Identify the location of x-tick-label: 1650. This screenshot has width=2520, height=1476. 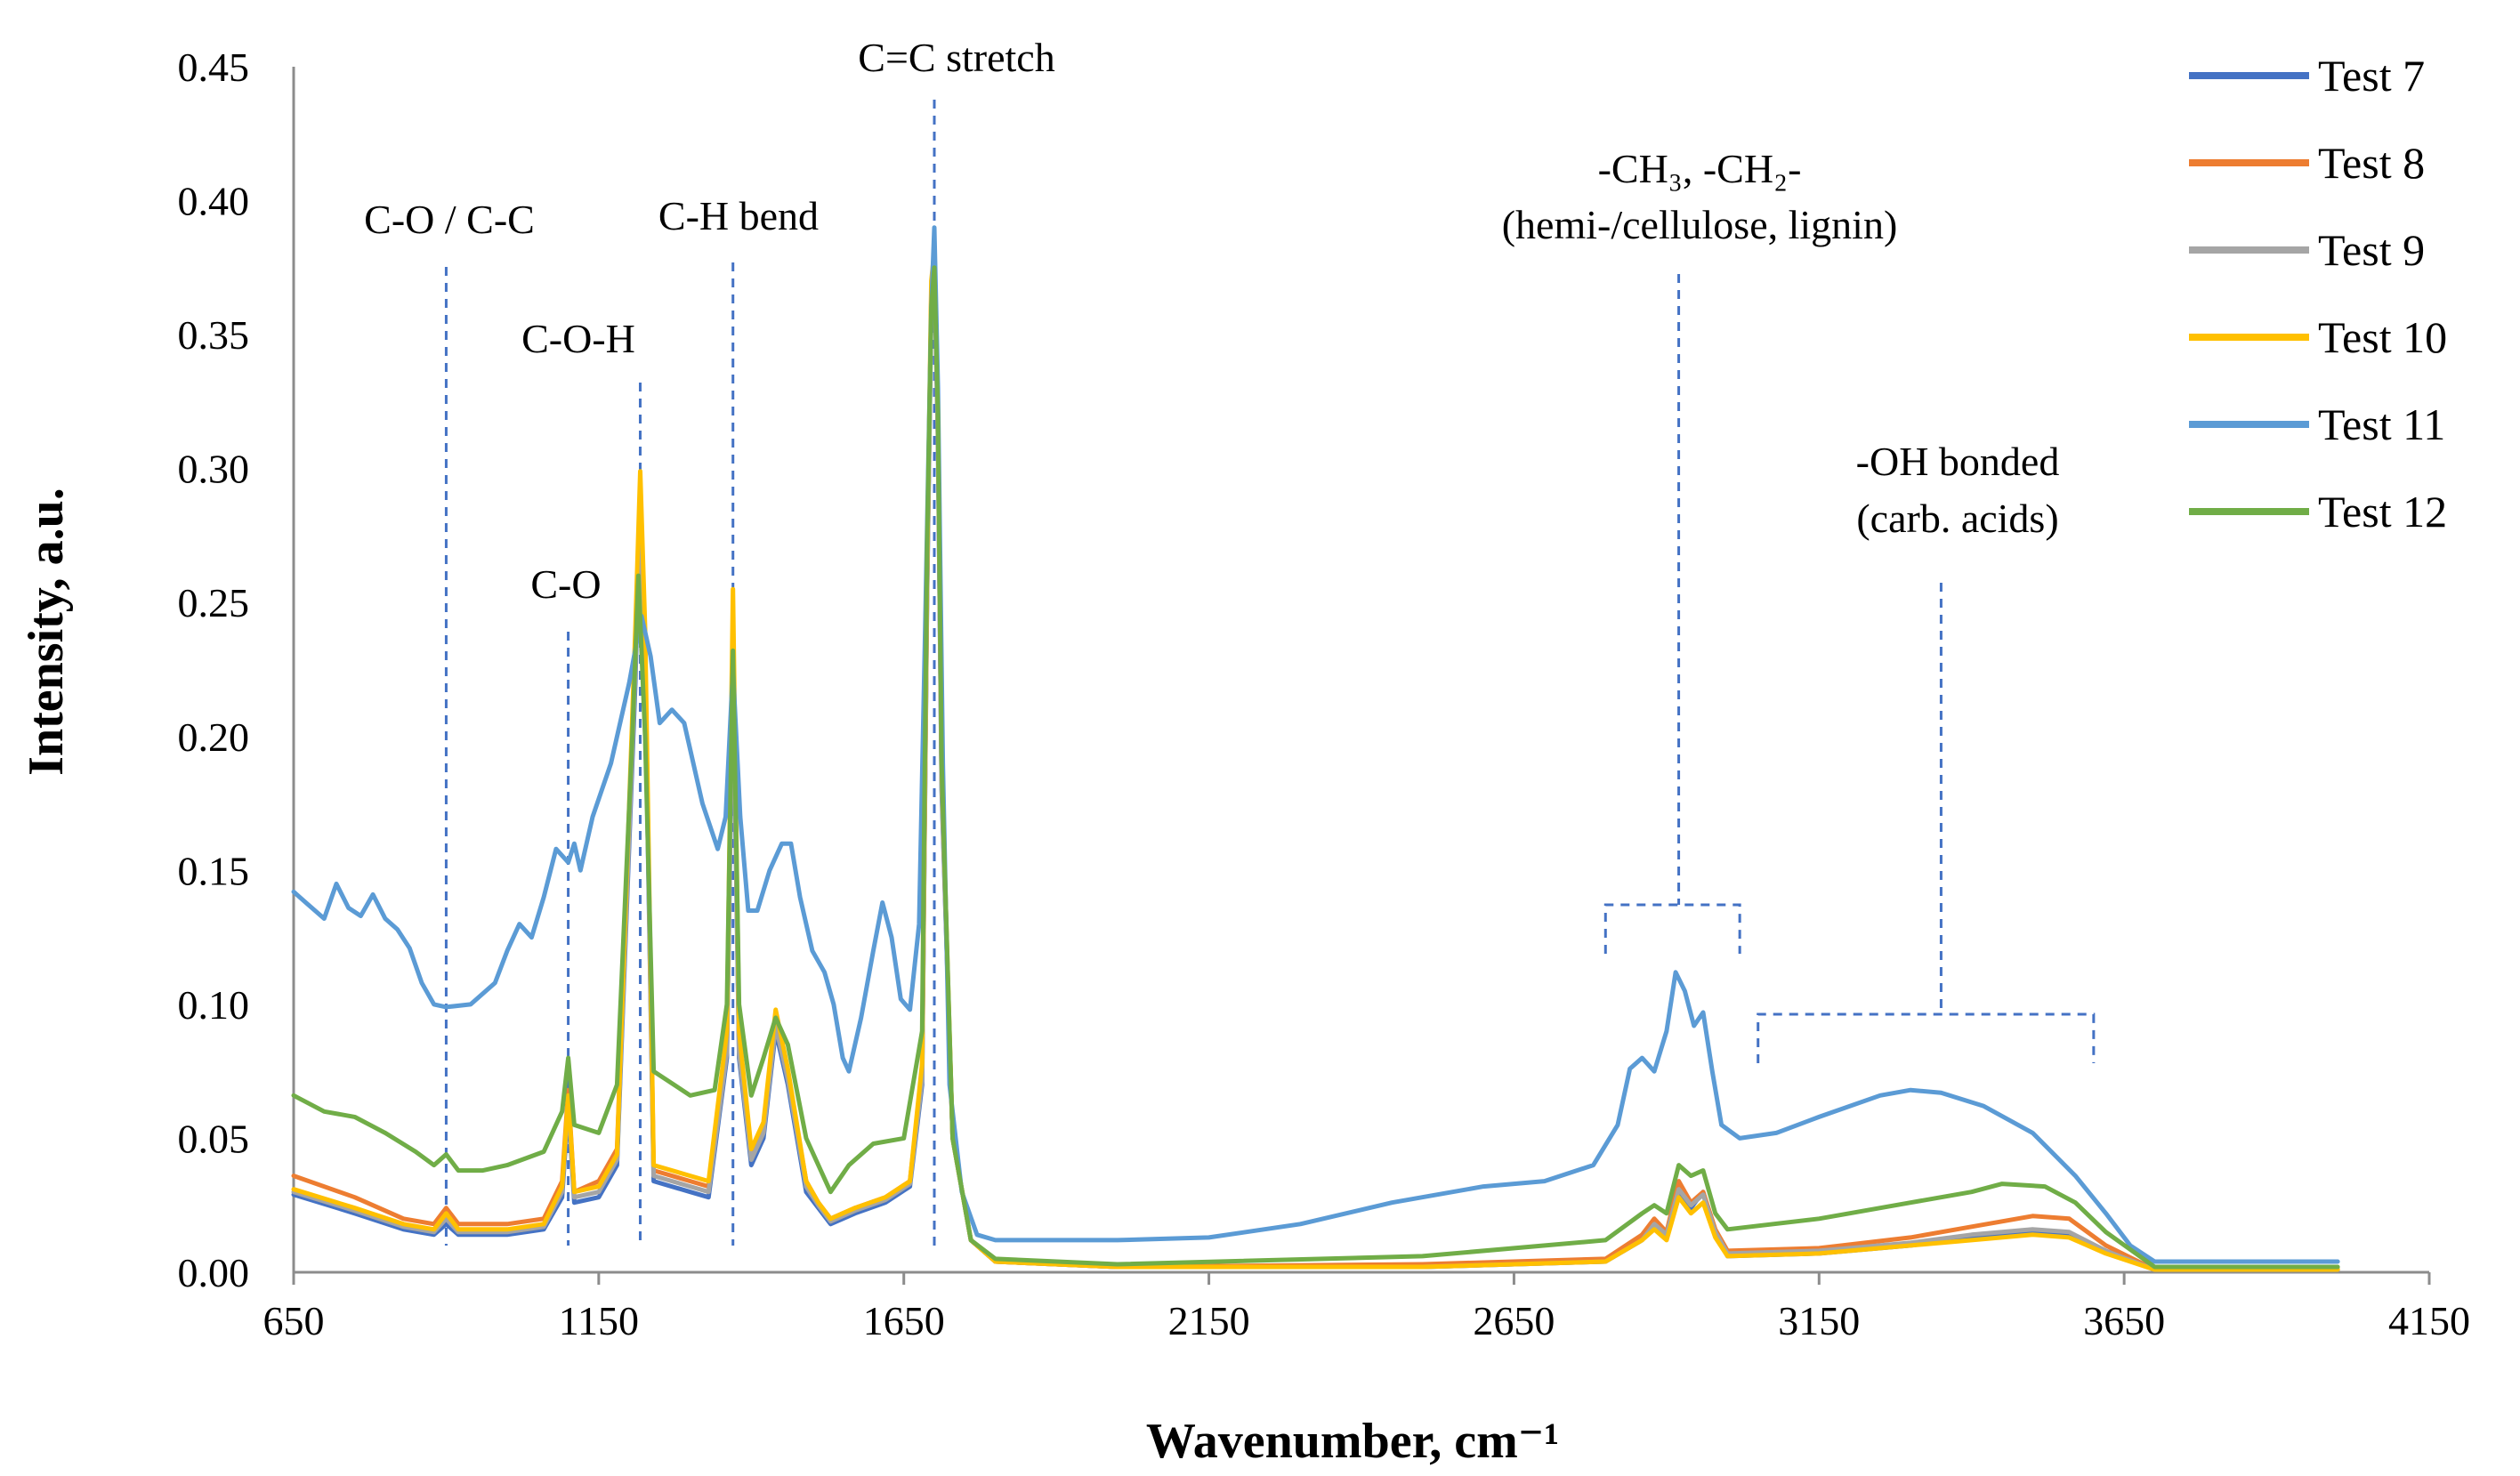
(904, 1321).